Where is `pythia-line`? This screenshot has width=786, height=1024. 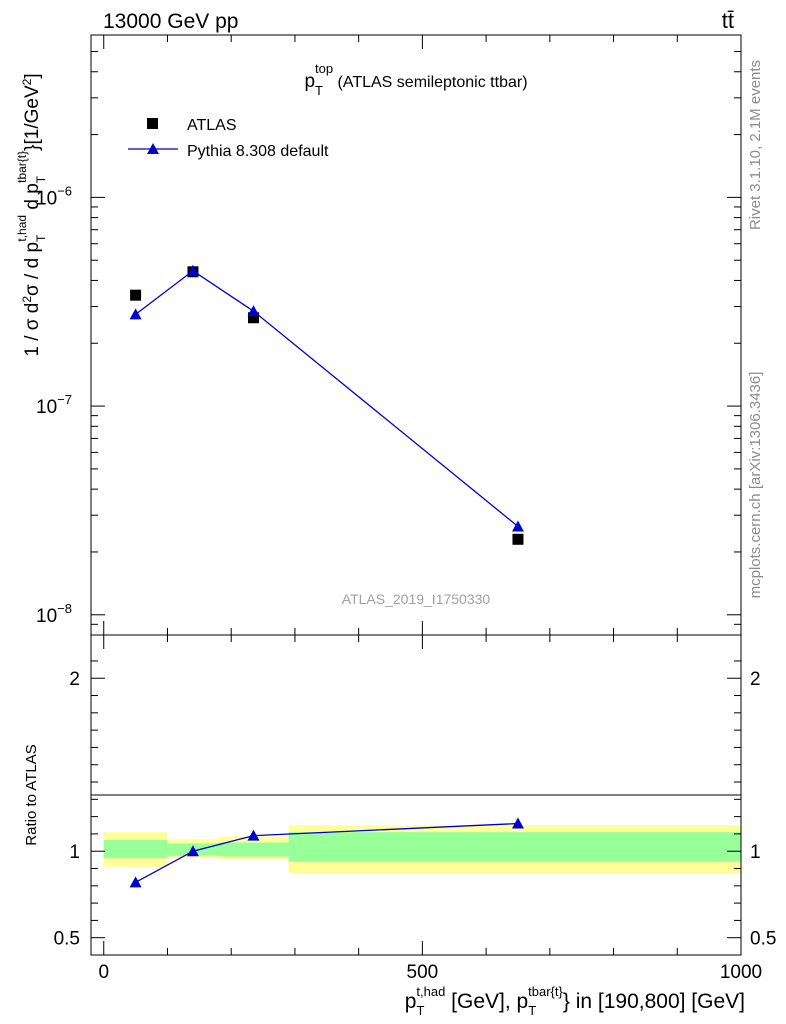
pythia-line is located at coordinates (327, 398).